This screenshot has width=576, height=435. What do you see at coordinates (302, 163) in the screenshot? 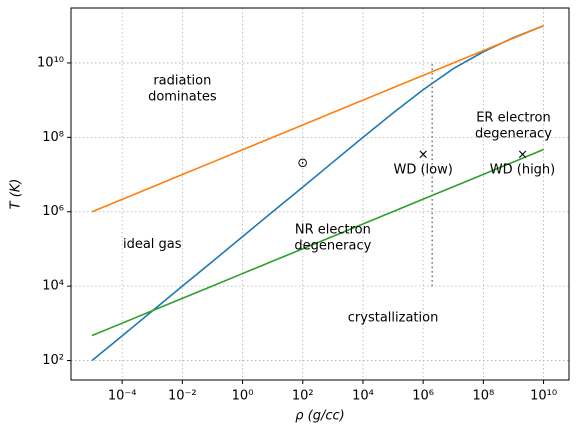
I see `point-marker: ⊙` at bounding box center [302, 163].